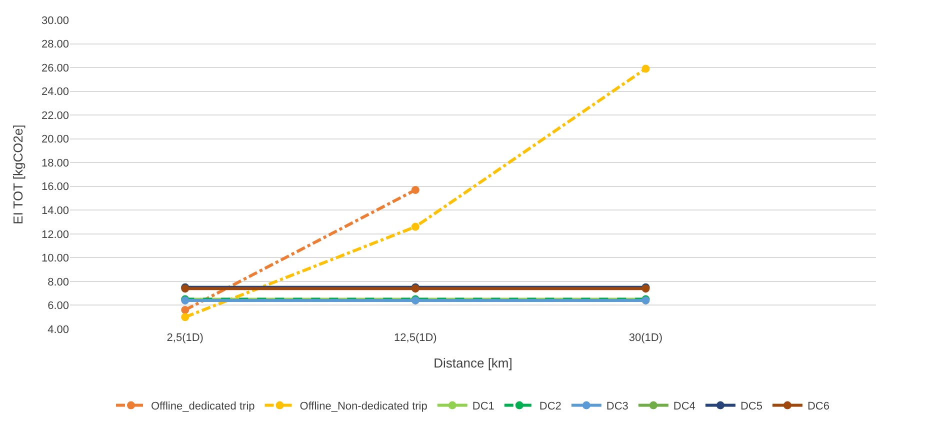  I want to click on y-tick-label: 12.00, so click(55, 234).